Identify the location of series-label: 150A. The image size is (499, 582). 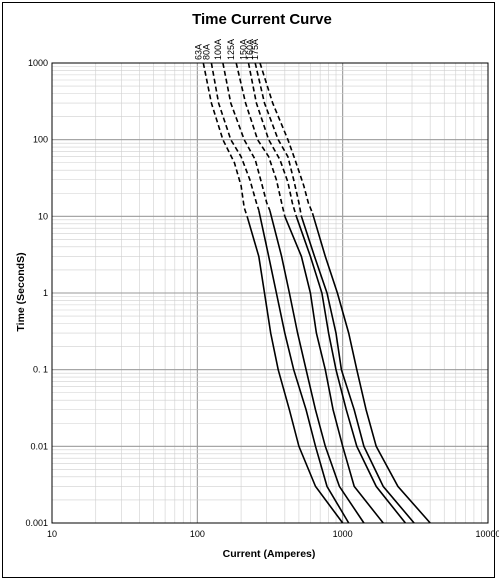
(244, 49).